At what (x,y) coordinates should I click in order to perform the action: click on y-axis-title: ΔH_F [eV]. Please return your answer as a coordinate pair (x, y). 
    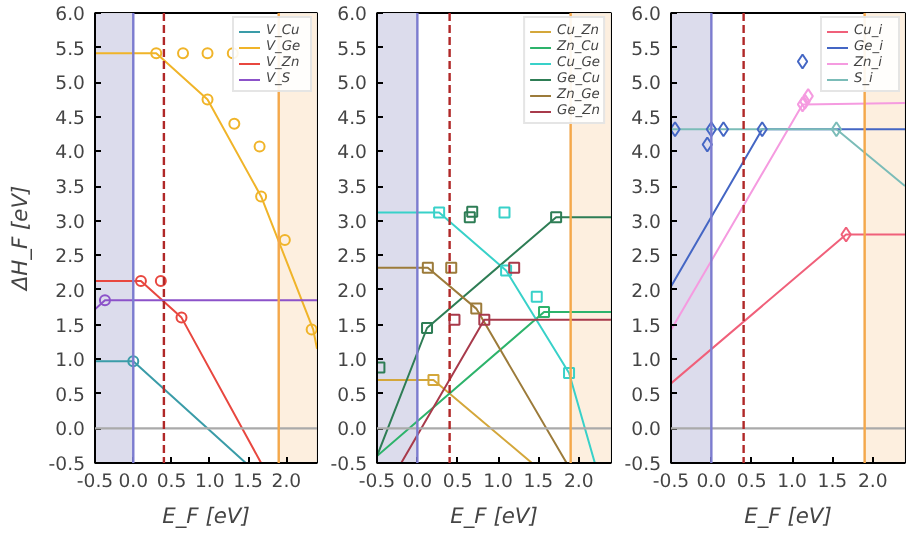
    Looking at the image, I should click on (19, 239).